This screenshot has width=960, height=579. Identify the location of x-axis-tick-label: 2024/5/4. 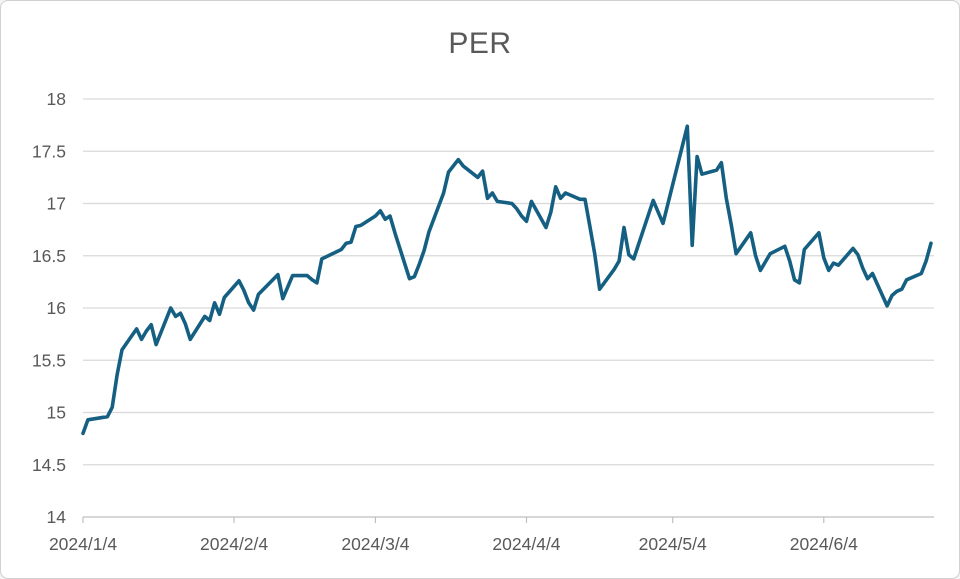
(673, 544).